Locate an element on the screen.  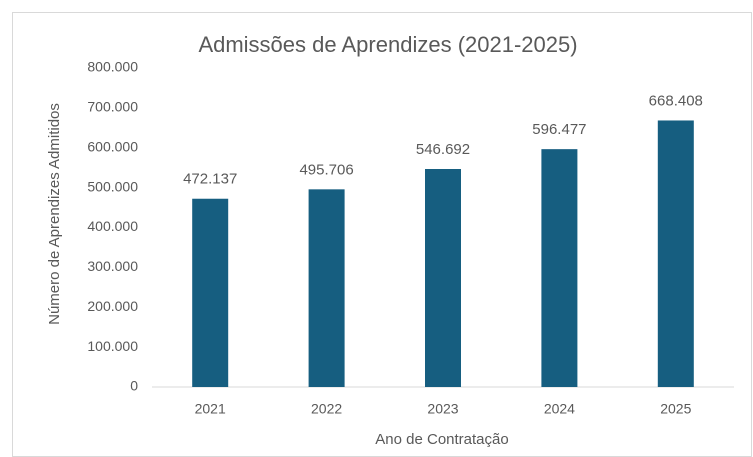
data-label: 495.706 is located at coordinates (326, 169).